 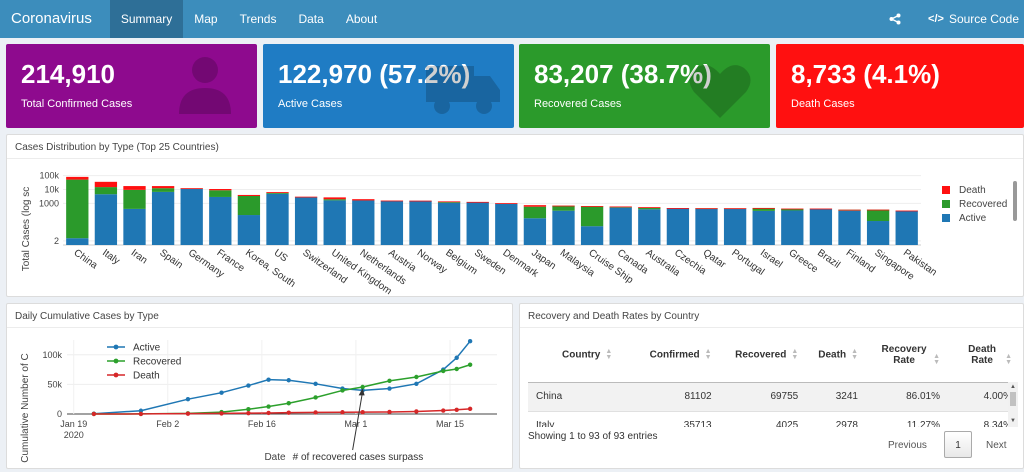 What do you see at coordinates (580, 356) in the screenshot?
I see `col-country: Country ▲ ▼` at bounding box center [580, 356].